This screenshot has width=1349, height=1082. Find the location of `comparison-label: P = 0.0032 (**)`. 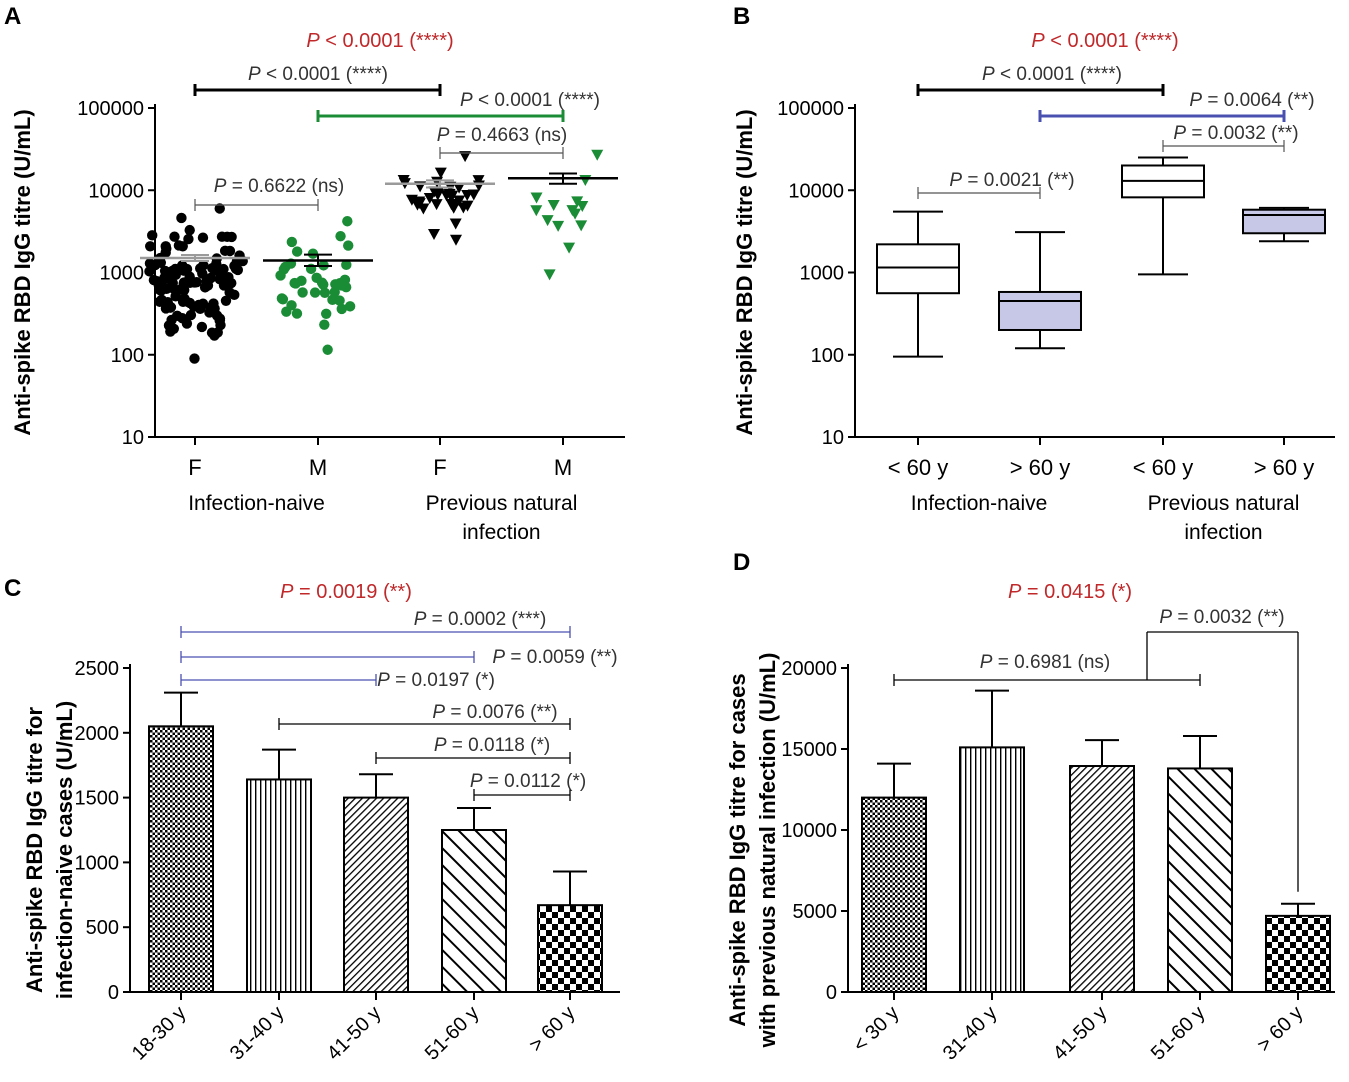

comparison-label: P = 0.0032 (**) is located at coordinates (1221, 617).